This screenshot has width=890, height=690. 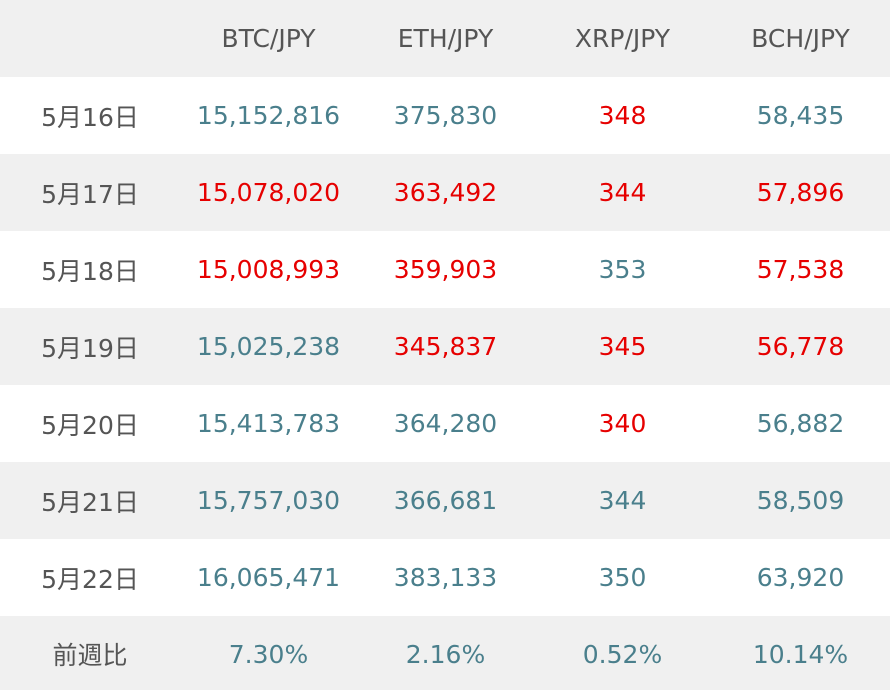 What do you see at coordinates (90, 502) in the screenshot?
I see `row-date: 5月21日` at bounding box center [90, 502].